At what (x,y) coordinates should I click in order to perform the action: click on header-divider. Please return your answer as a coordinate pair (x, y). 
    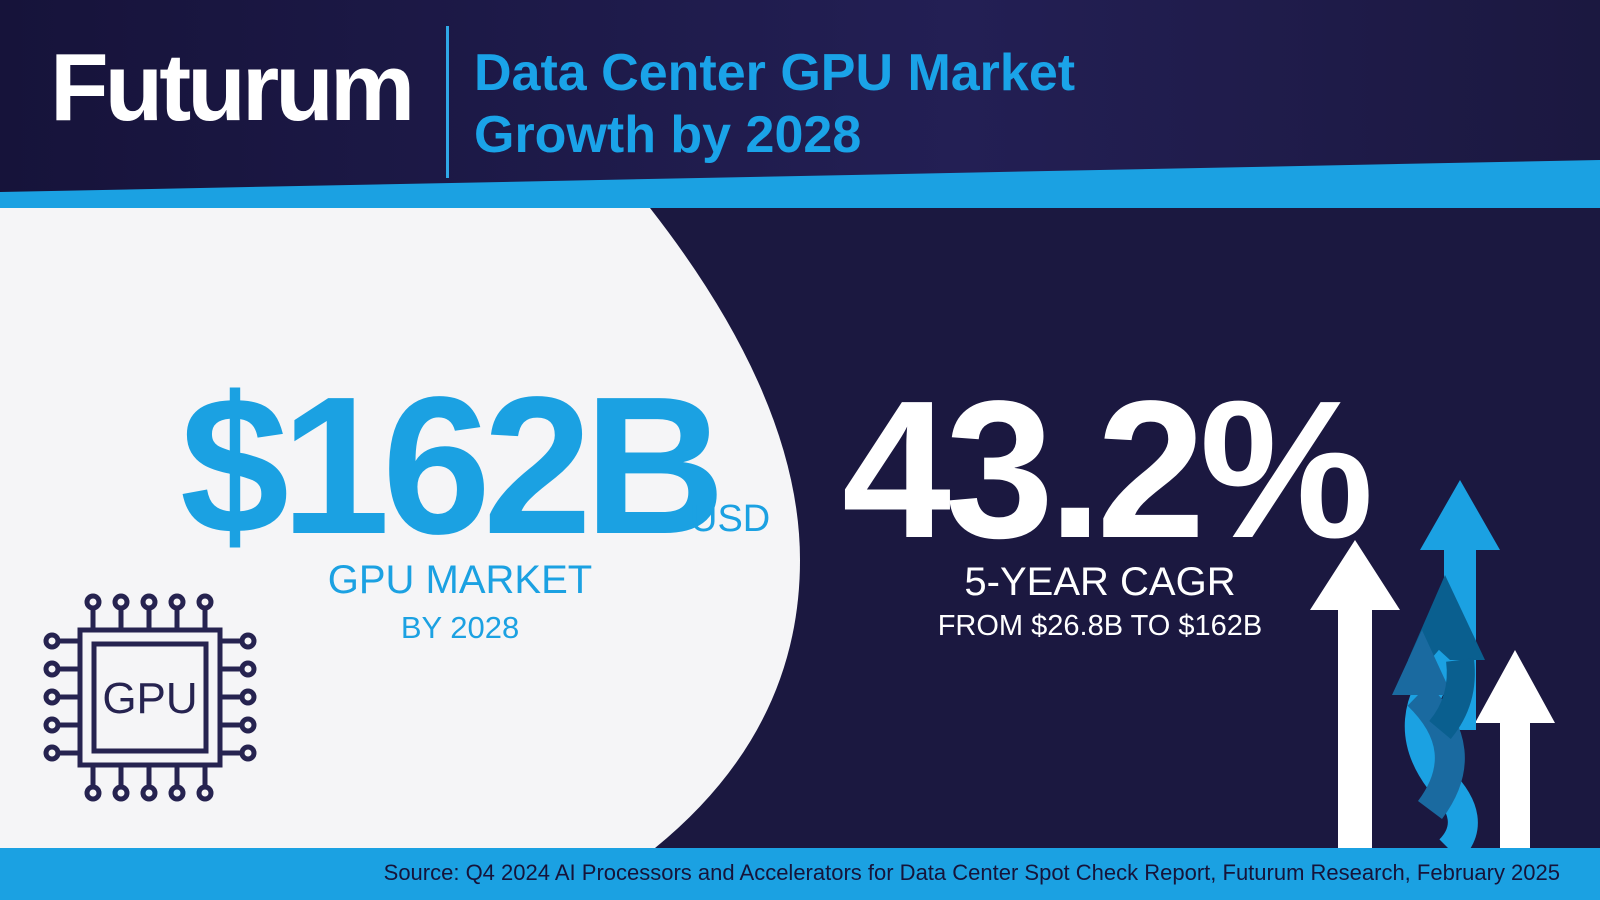
    Looking at the image, I should click on (447, 102).